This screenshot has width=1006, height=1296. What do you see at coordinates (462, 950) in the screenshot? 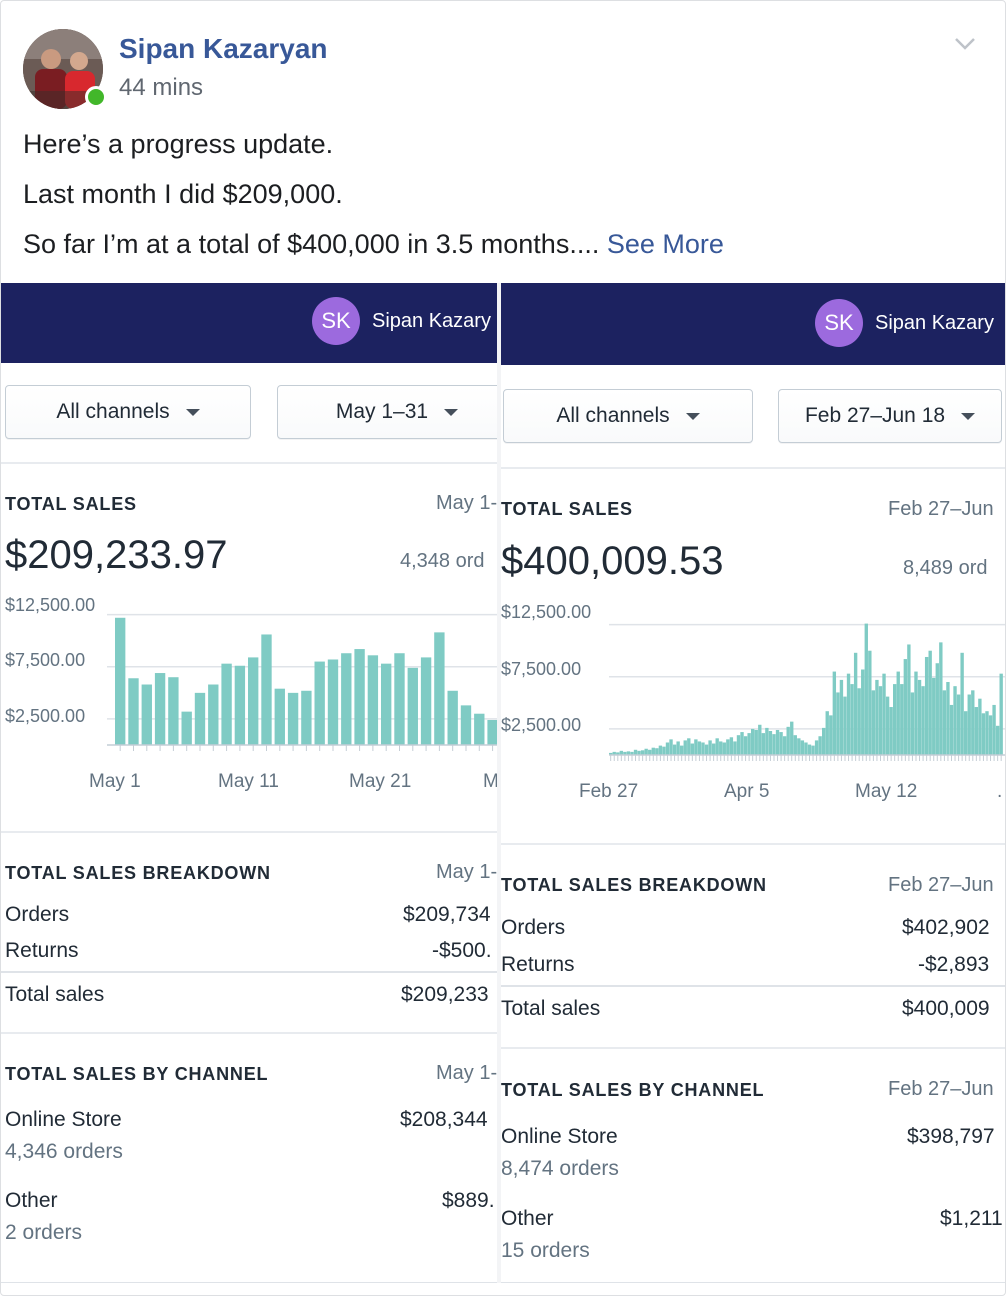
I see `breakdown-returns-value: -$500.` at bounding box center [462, 950].